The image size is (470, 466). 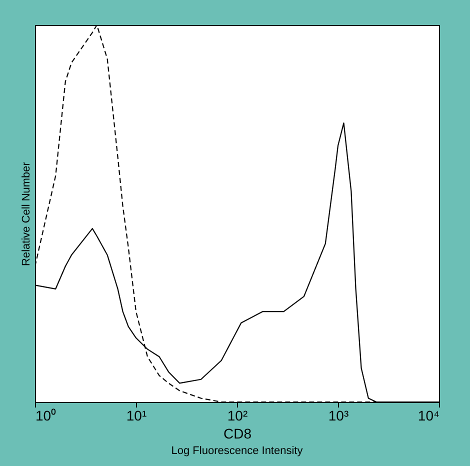 What do you see at coordinates (338, 416) in the screenshot?
I see `x-tick-label: 10³` at bounding box center [338, 416].